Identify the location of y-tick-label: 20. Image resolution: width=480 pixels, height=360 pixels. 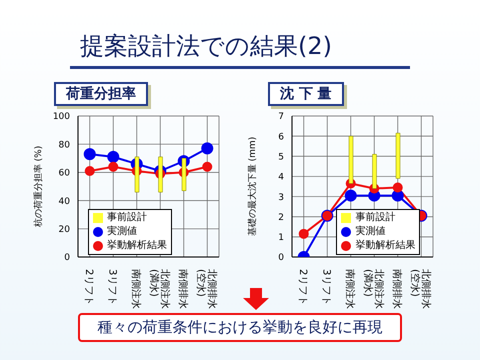
(64, 229).